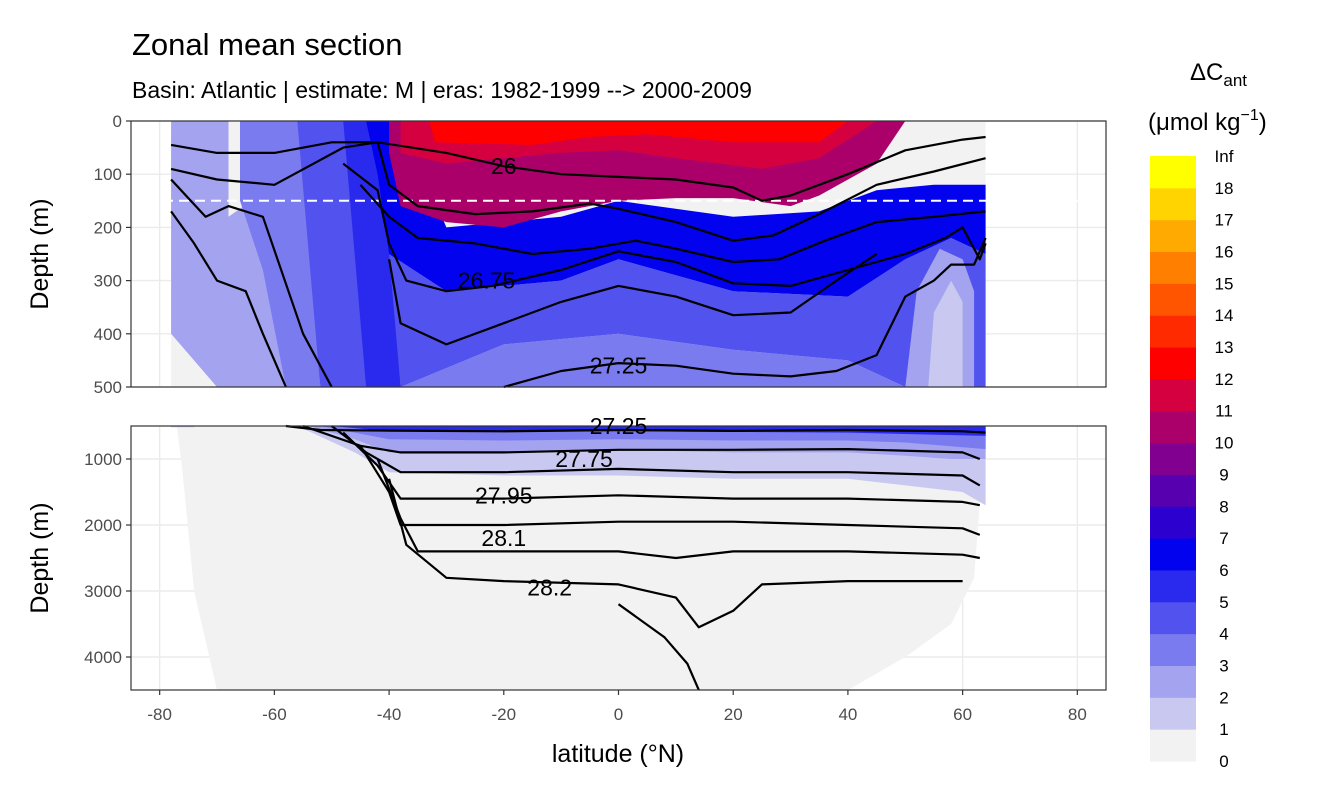  What do you see at coordinates (1223, 570) in the screenshot?
I see `legend-label: 6` at bounding box center [1223, 570].